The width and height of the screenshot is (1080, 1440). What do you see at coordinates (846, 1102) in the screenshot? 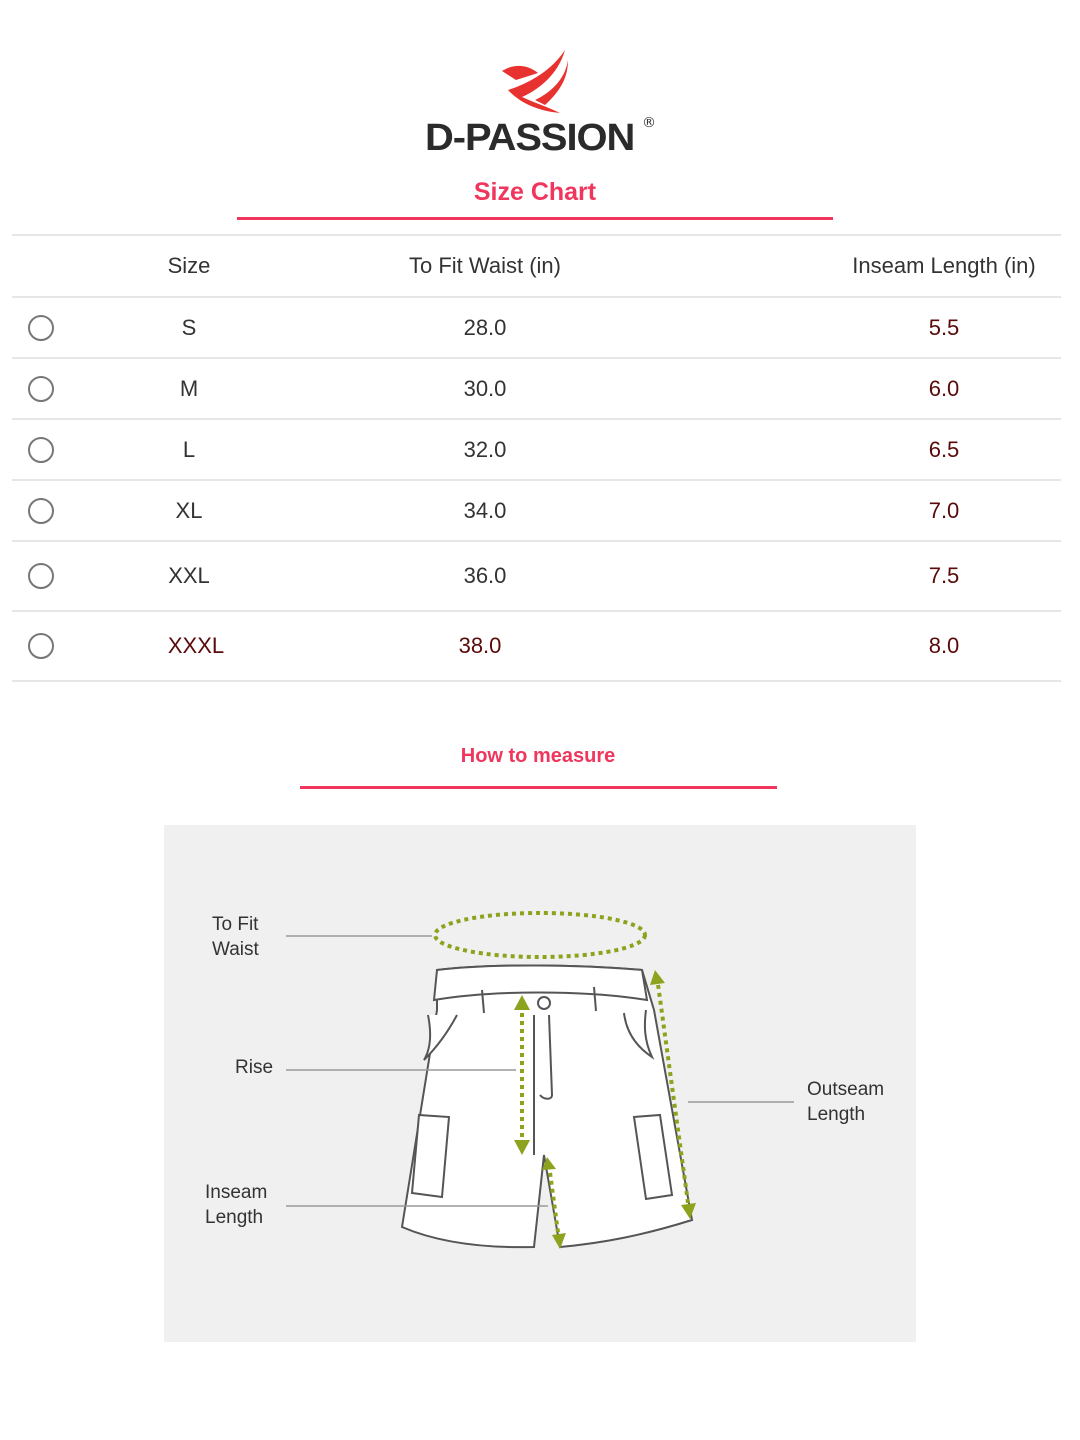
I see `outseam-label: Outseam Length` at bounding box center [846, 1102].